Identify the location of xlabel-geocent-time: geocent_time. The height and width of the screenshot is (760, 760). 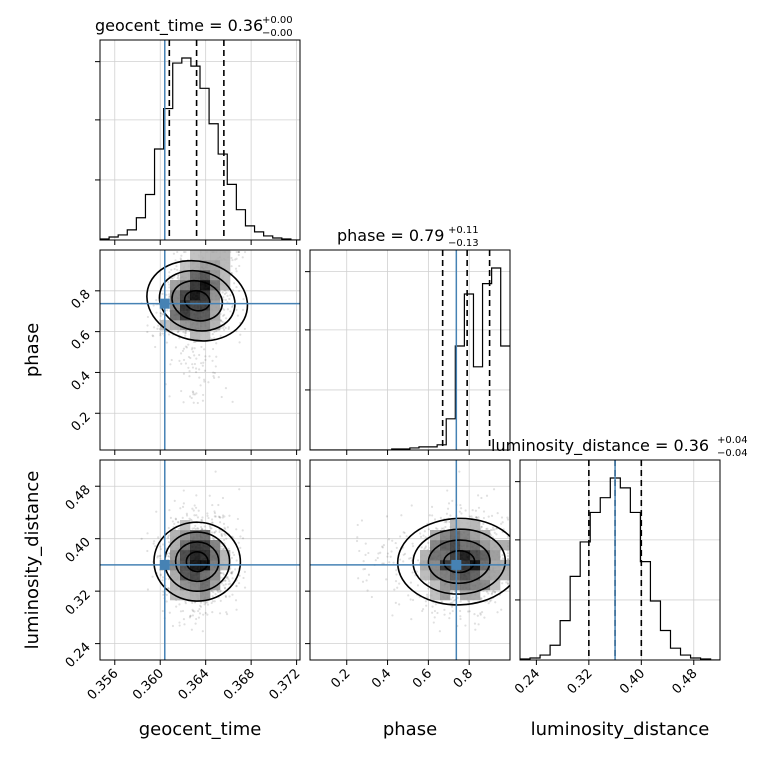
(200, 729).